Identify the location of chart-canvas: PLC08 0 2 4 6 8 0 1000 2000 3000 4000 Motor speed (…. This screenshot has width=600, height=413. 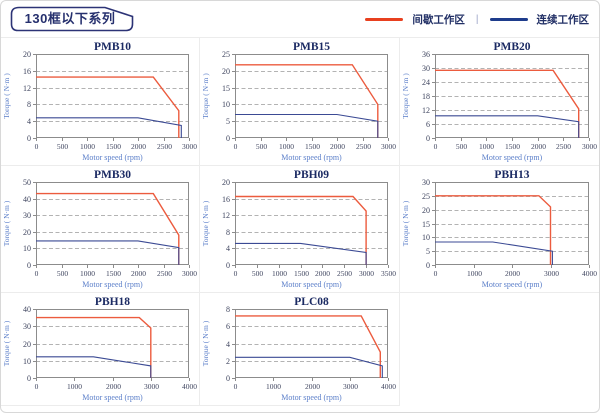
(298, 349).